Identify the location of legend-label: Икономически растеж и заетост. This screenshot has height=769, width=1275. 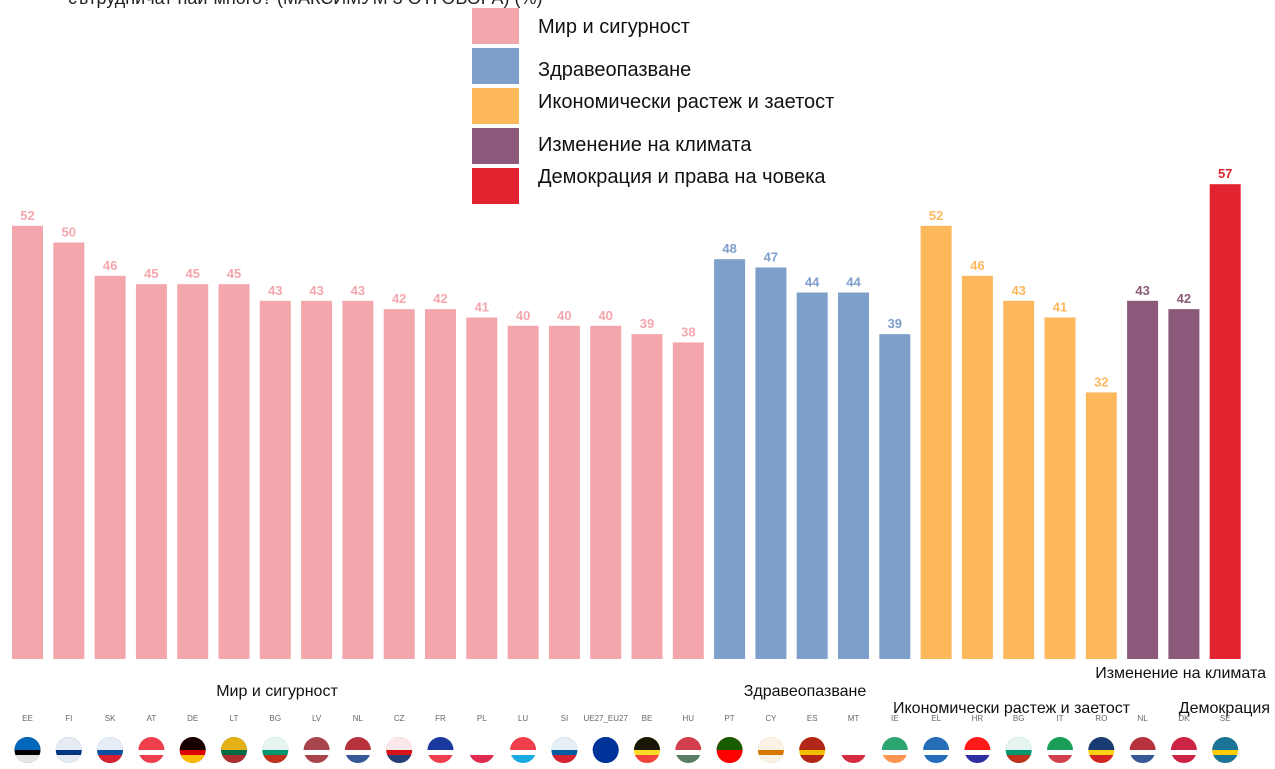
(686, 102).